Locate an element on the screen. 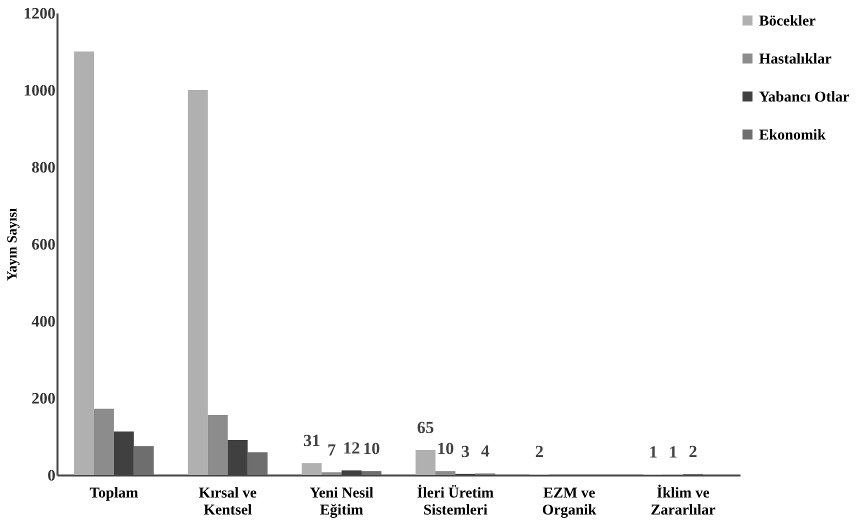 The width and height of the screenshot is (862, 529). x-tick-label: Yeni Nesil Eğitim is located at coordinates (342, 502).